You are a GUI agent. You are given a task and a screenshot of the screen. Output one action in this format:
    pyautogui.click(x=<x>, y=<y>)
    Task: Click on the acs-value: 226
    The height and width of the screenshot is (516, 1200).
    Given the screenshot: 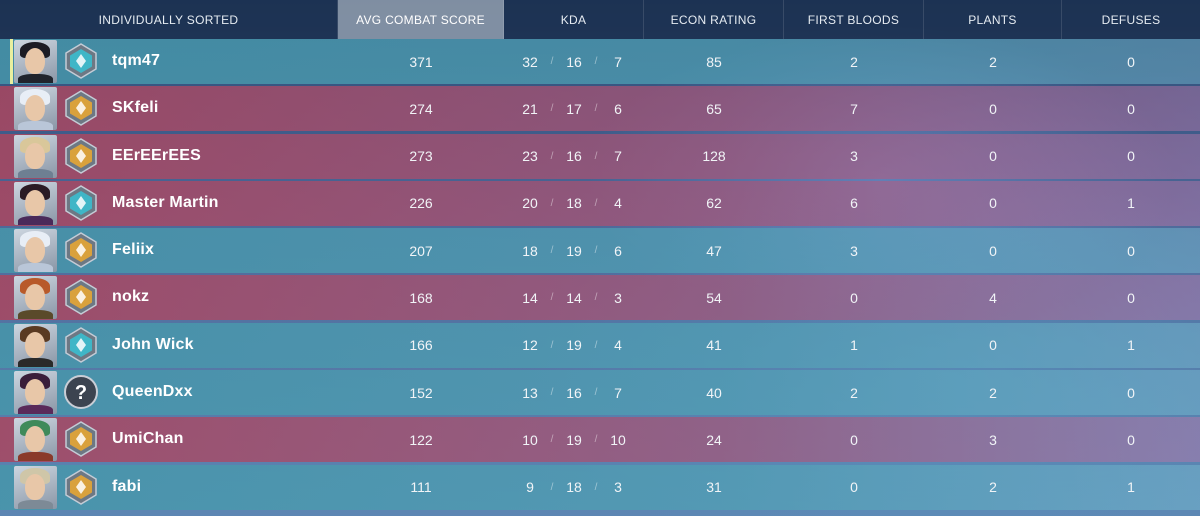 What is the action you would take?
    pyautogui.click(x=421, y=203)
    